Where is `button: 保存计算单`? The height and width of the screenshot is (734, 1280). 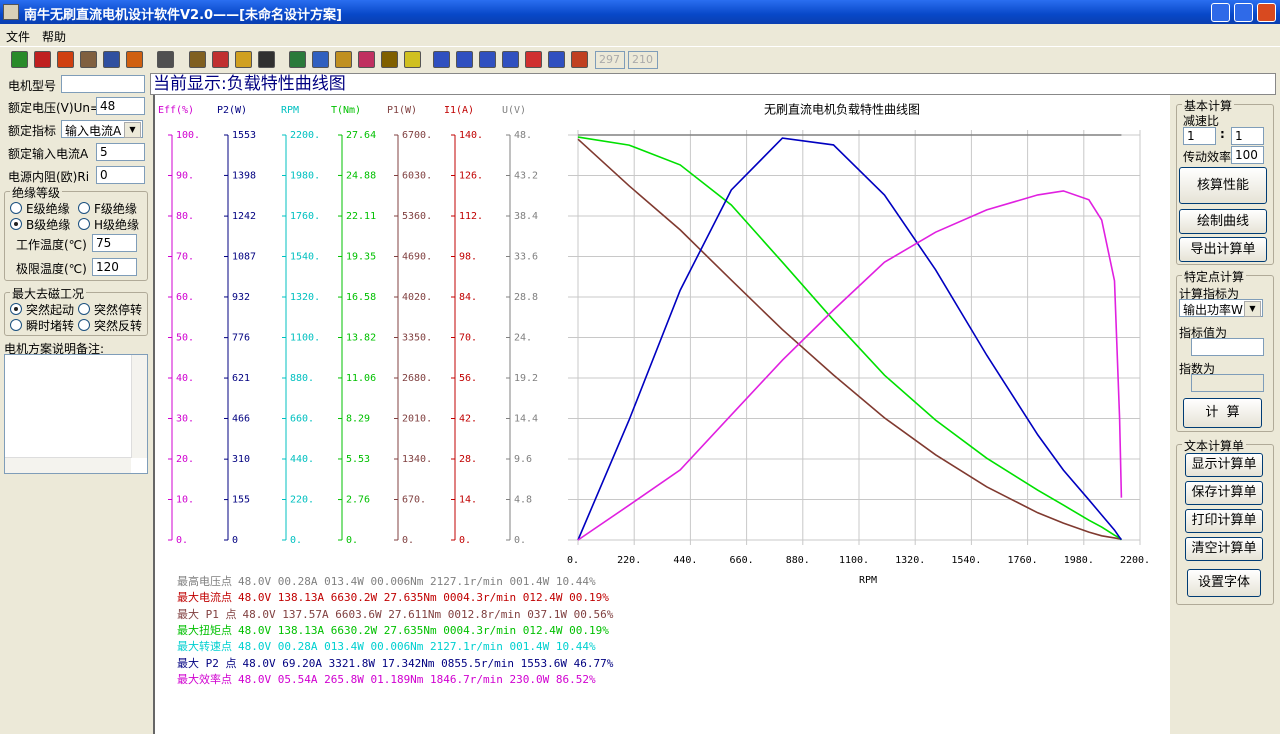 button: 保存计算单 is located at coordinates (1224, 493).